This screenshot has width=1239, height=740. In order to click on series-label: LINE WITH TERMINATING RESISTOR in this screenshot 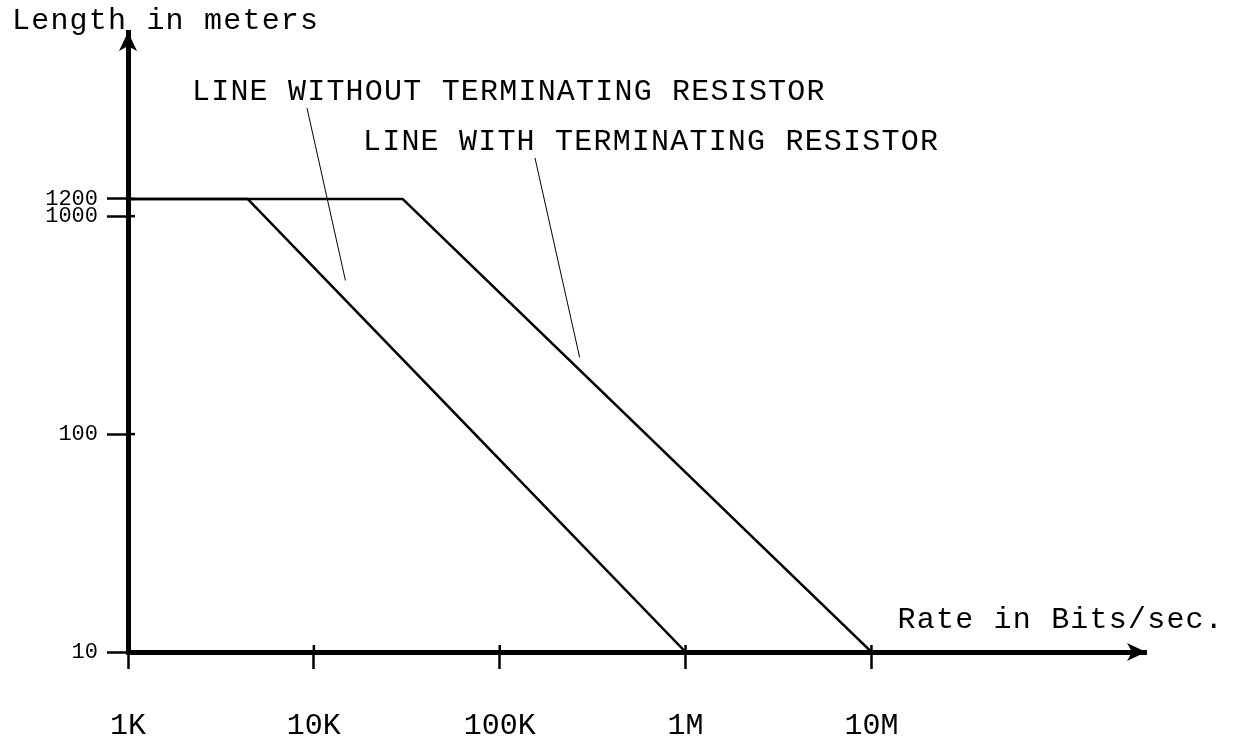, I will do `click(651, 142)`.